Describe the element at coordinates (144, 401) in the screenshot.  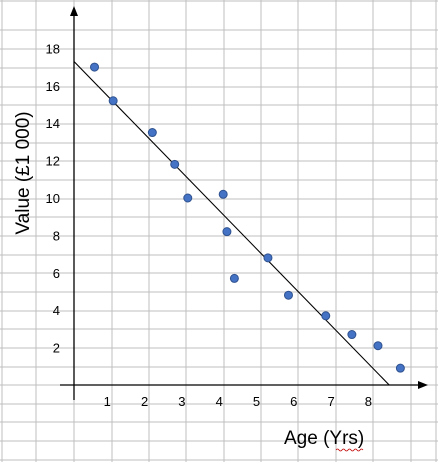
I see `x-tick-label: 2` at that location.